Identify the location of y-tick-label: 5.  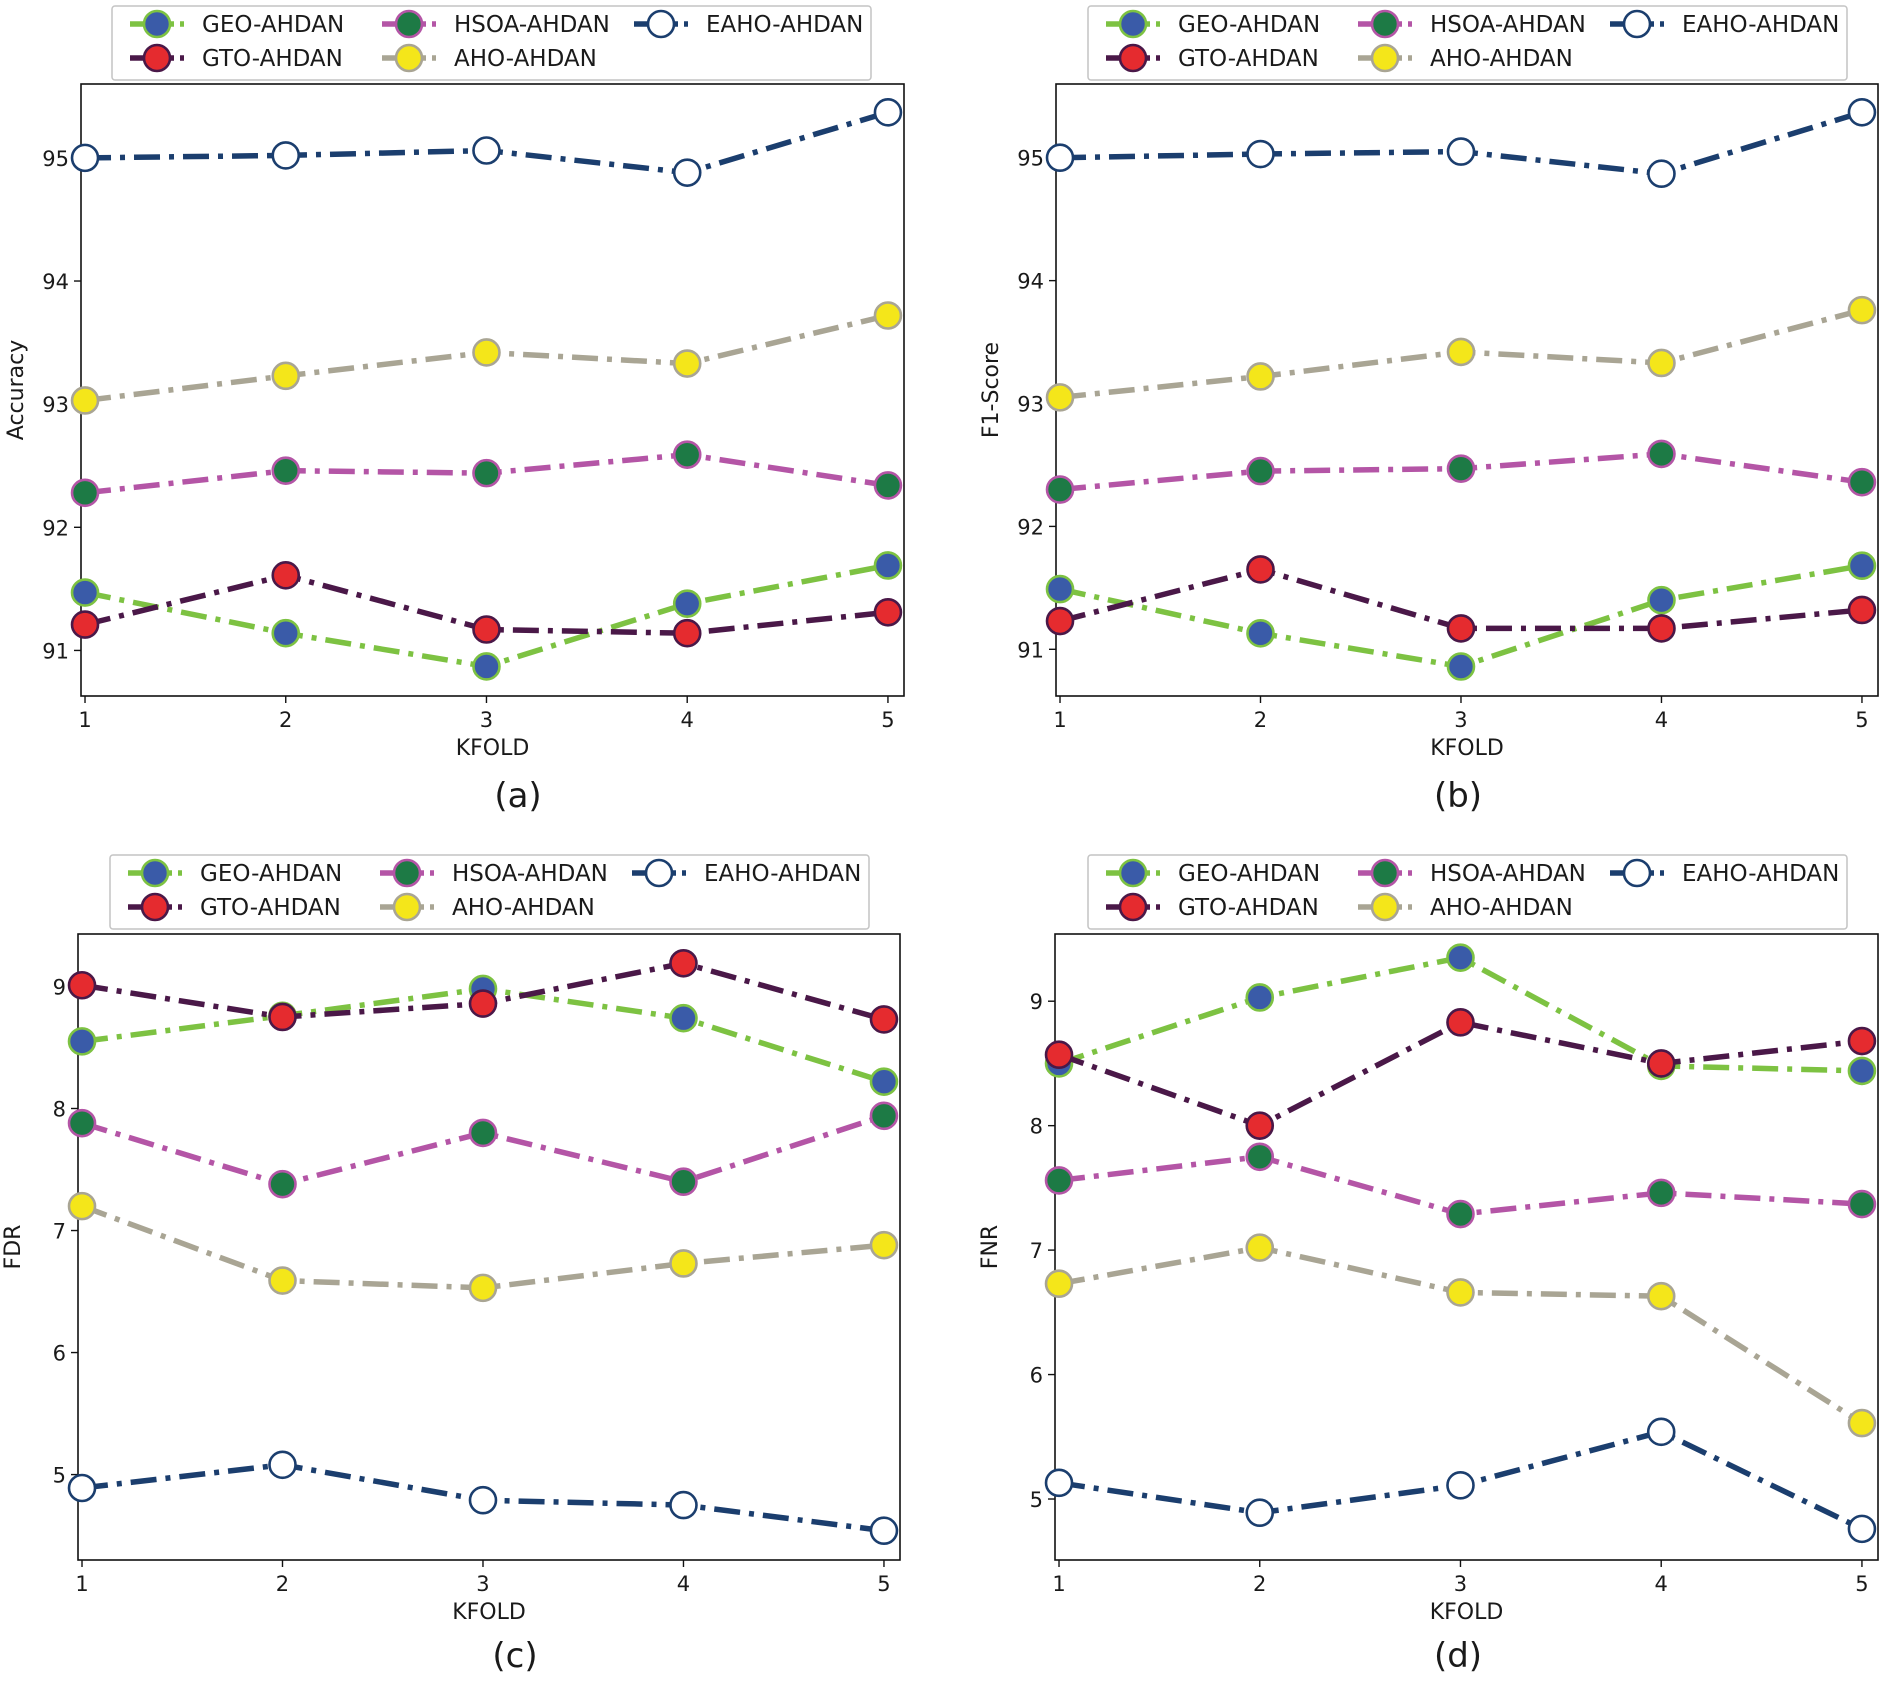
(1036, 1500).